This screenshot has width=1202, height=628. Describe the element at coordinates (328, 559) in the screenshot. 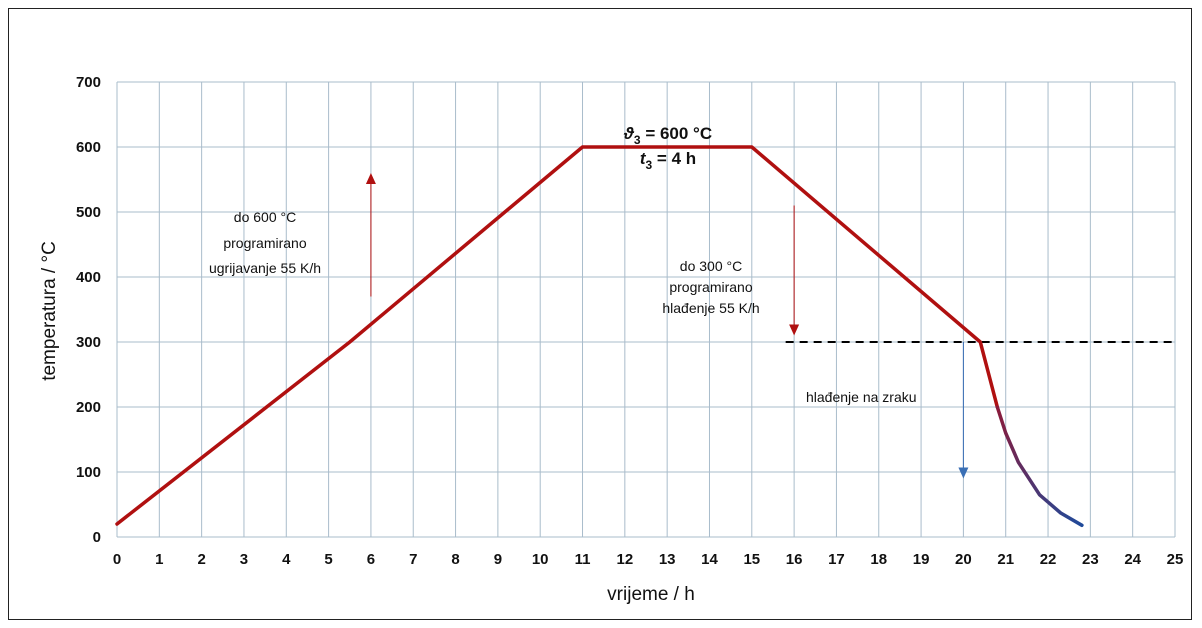

I see `x-tick-label-5: 5` at that location.